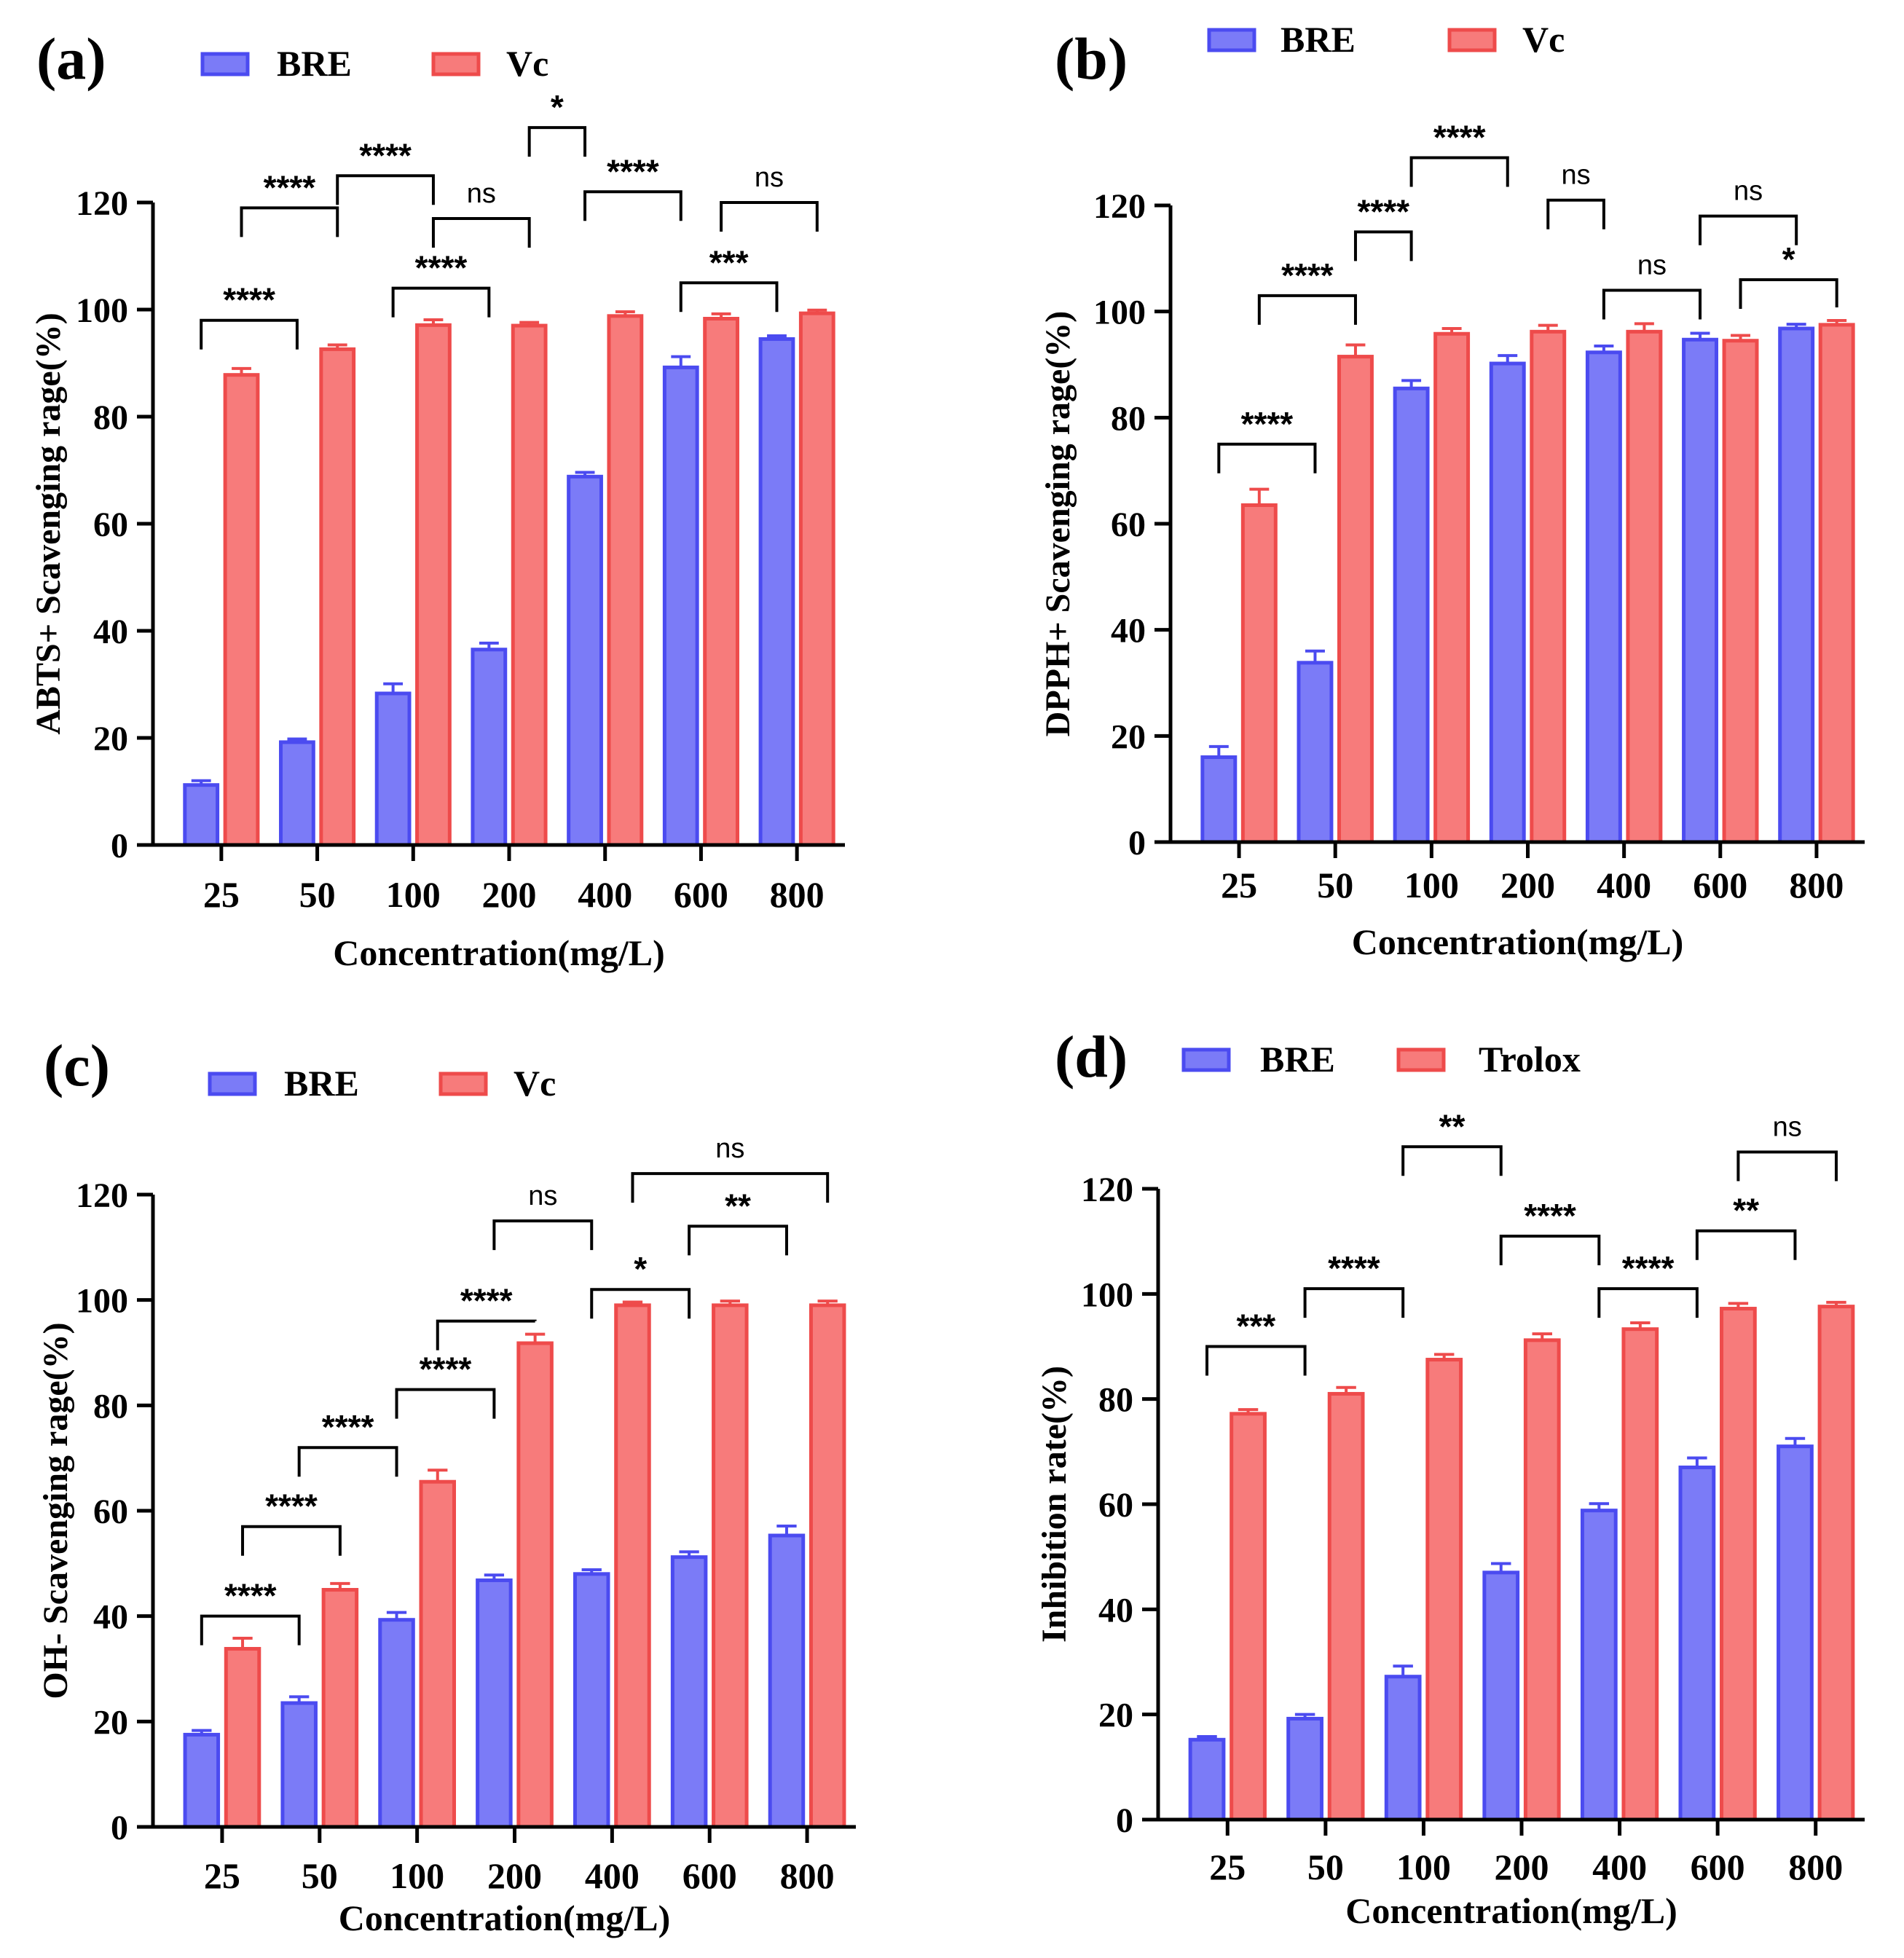 The width and height of the screenshot is (1904, 1958). I want to click on y-tick-label: 60, so click(1128, 525).